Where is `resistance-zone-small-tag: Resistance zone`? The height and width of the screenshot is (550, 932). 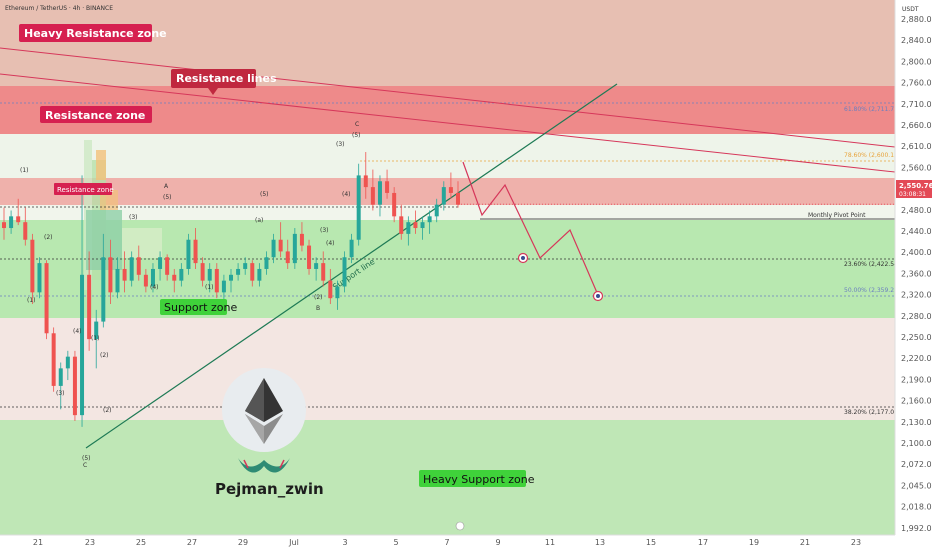
resistance-zone-small-tag: Resistance zone is located at coordinates (84, 189).